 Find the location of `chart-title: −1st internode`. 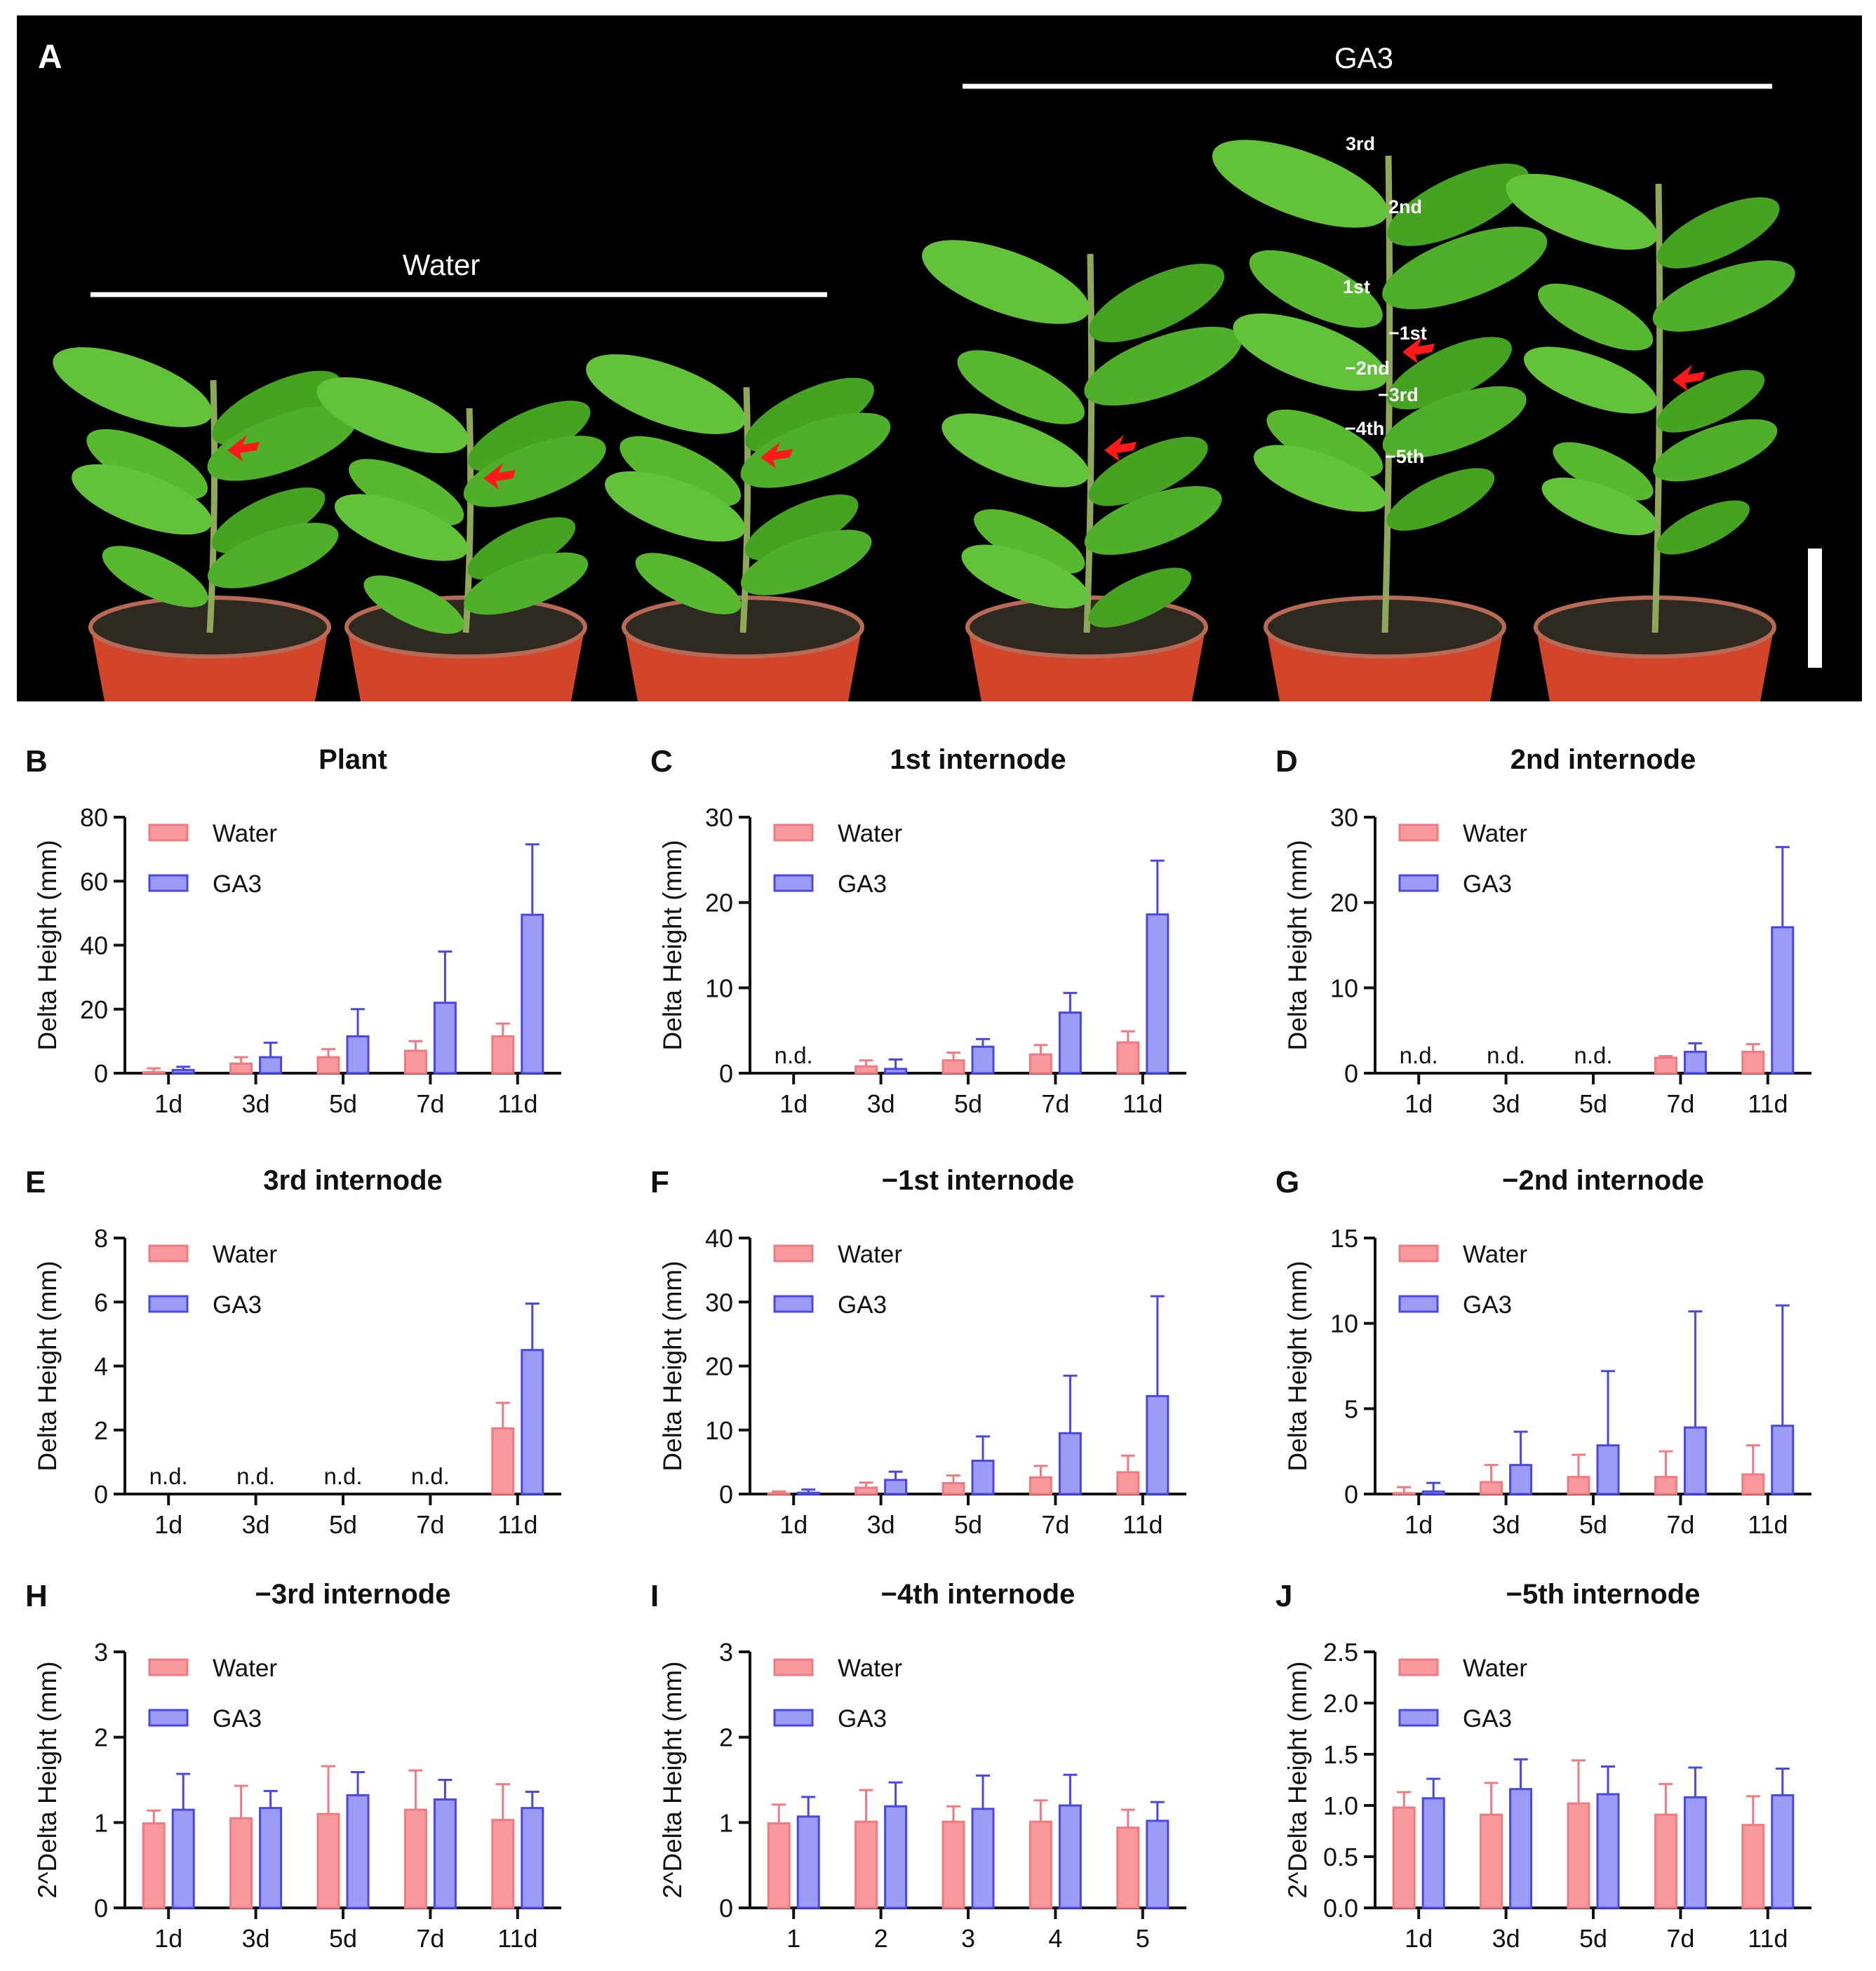

chart-title: −1st internode is located at coordinates (978, 1181).